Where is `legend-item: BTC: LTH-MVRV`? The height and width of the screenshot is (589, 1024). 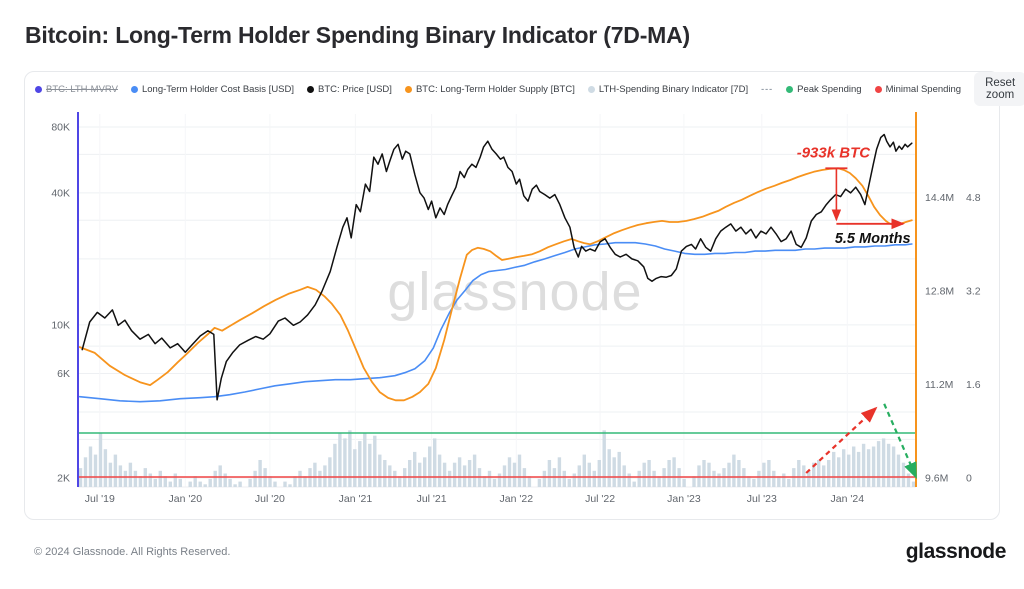 legend-item: BTC: LTH-MVRV is located at coordinates (76, 89).